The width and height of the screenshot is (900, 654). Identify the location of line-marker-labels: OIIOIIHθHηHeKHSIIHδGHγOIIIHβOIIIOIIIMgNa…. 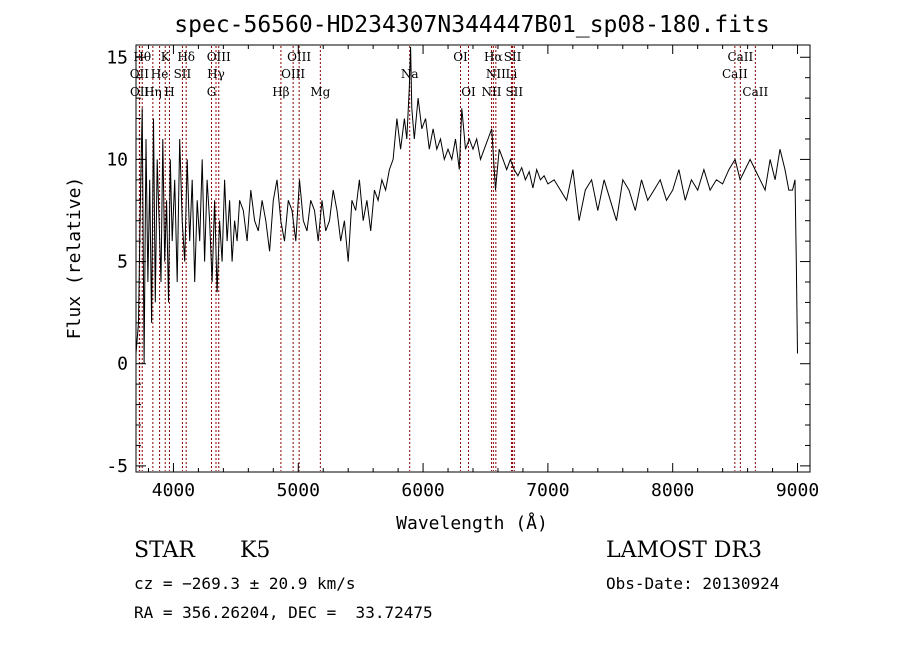
(449, 74).